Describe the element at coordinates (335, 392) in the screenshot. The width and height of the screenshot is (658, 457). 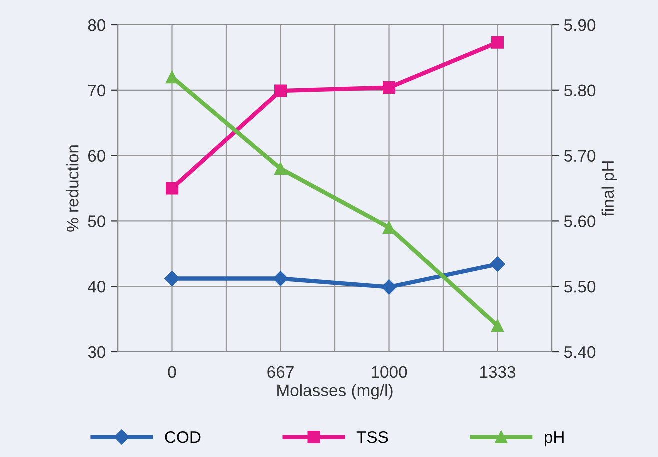
I see `x-axis-title: Molasses (mg/l)` at that location.